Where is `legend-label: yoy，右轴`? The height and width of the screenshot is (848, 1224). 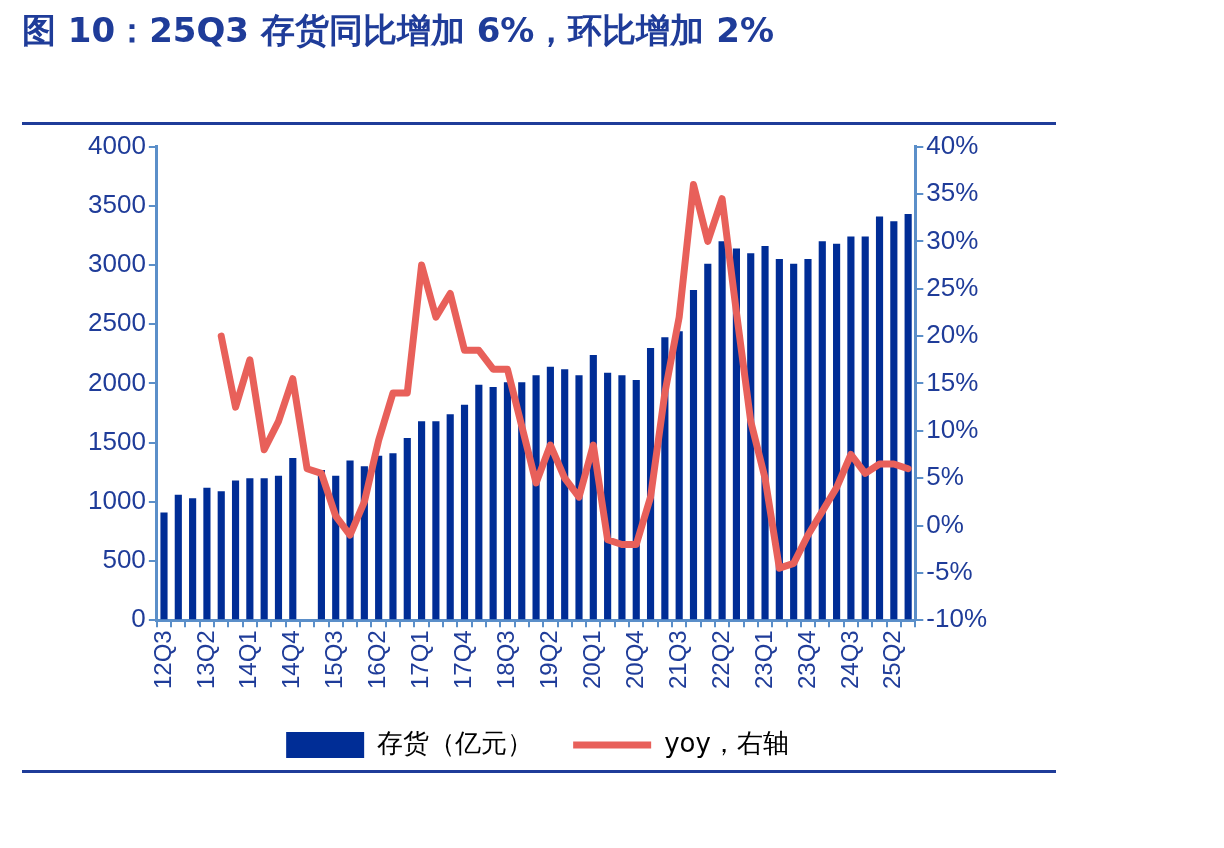 legend-label: yoy，右轴 is located at coordinates (726, 742).